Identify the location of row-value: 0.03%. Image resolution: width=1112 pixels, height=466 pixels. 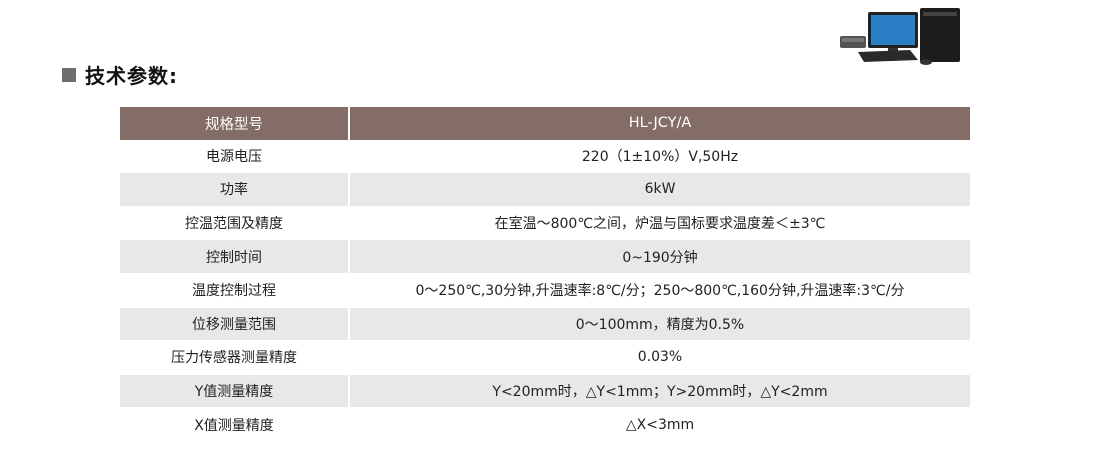
(659, 357).